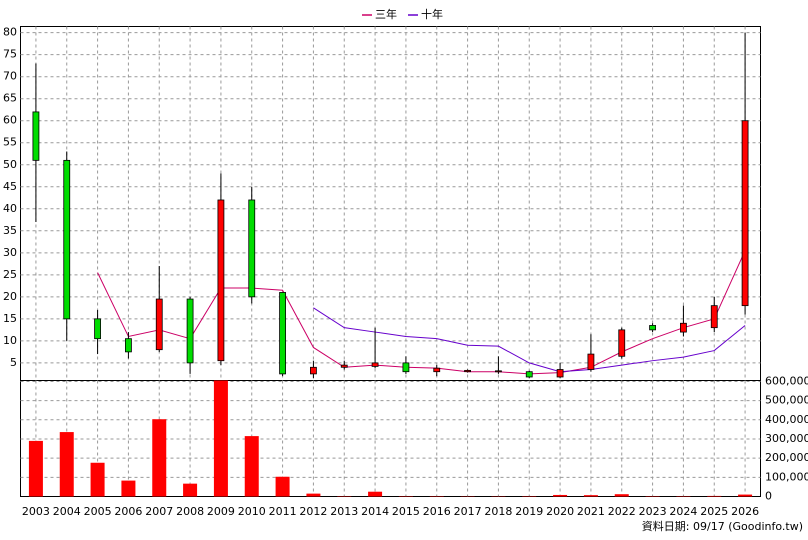  What do you see at coordinates (786, 476) in the screenshot?
I see `y2-tick-label: 100,000` at bounding box center [786, 476].